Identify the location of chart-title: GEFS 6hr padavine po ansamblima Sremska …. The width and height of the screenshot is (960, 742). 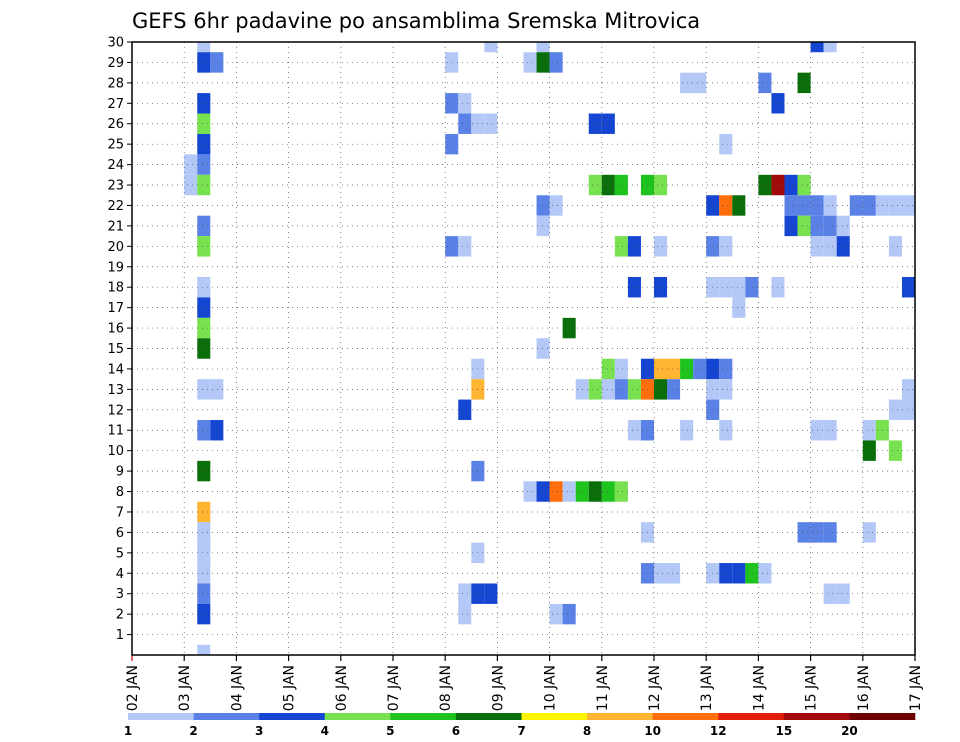
(416, 21).